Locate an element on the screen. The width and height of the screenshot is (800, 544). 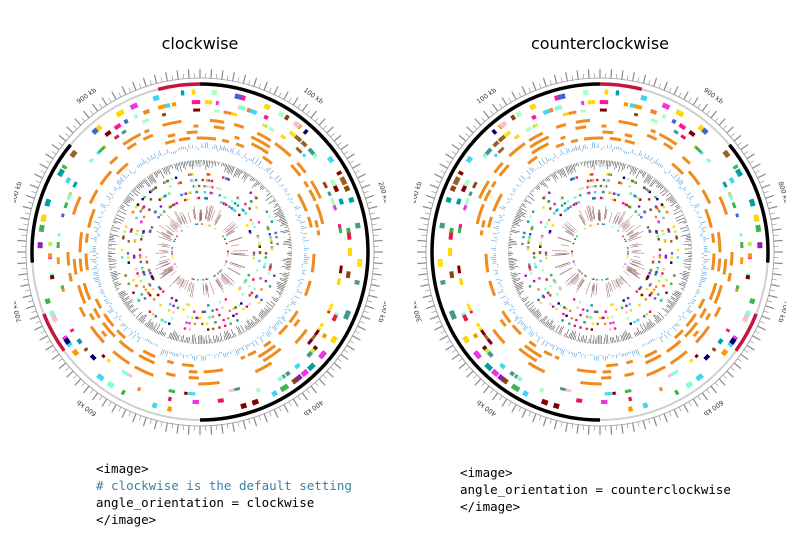
ideogram-arc is located at coordinates (51, 203).